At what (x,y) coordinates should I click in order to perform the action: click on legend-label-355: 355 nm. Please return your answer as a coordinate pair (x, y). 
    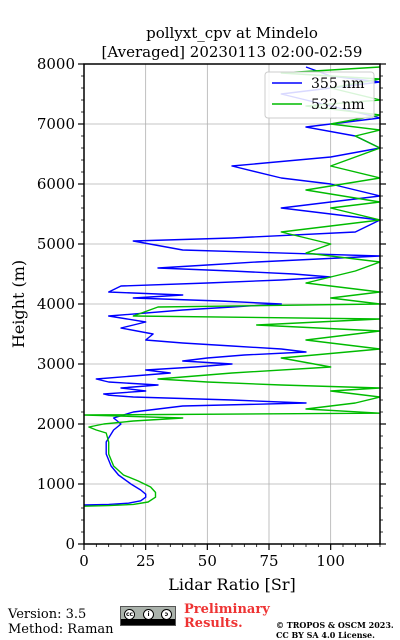
    Looking at the image, I should click on (337, 84).